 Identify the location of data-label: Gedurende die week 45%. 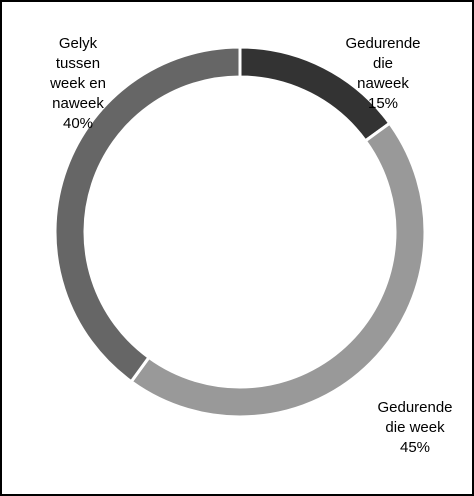
(415, 428).